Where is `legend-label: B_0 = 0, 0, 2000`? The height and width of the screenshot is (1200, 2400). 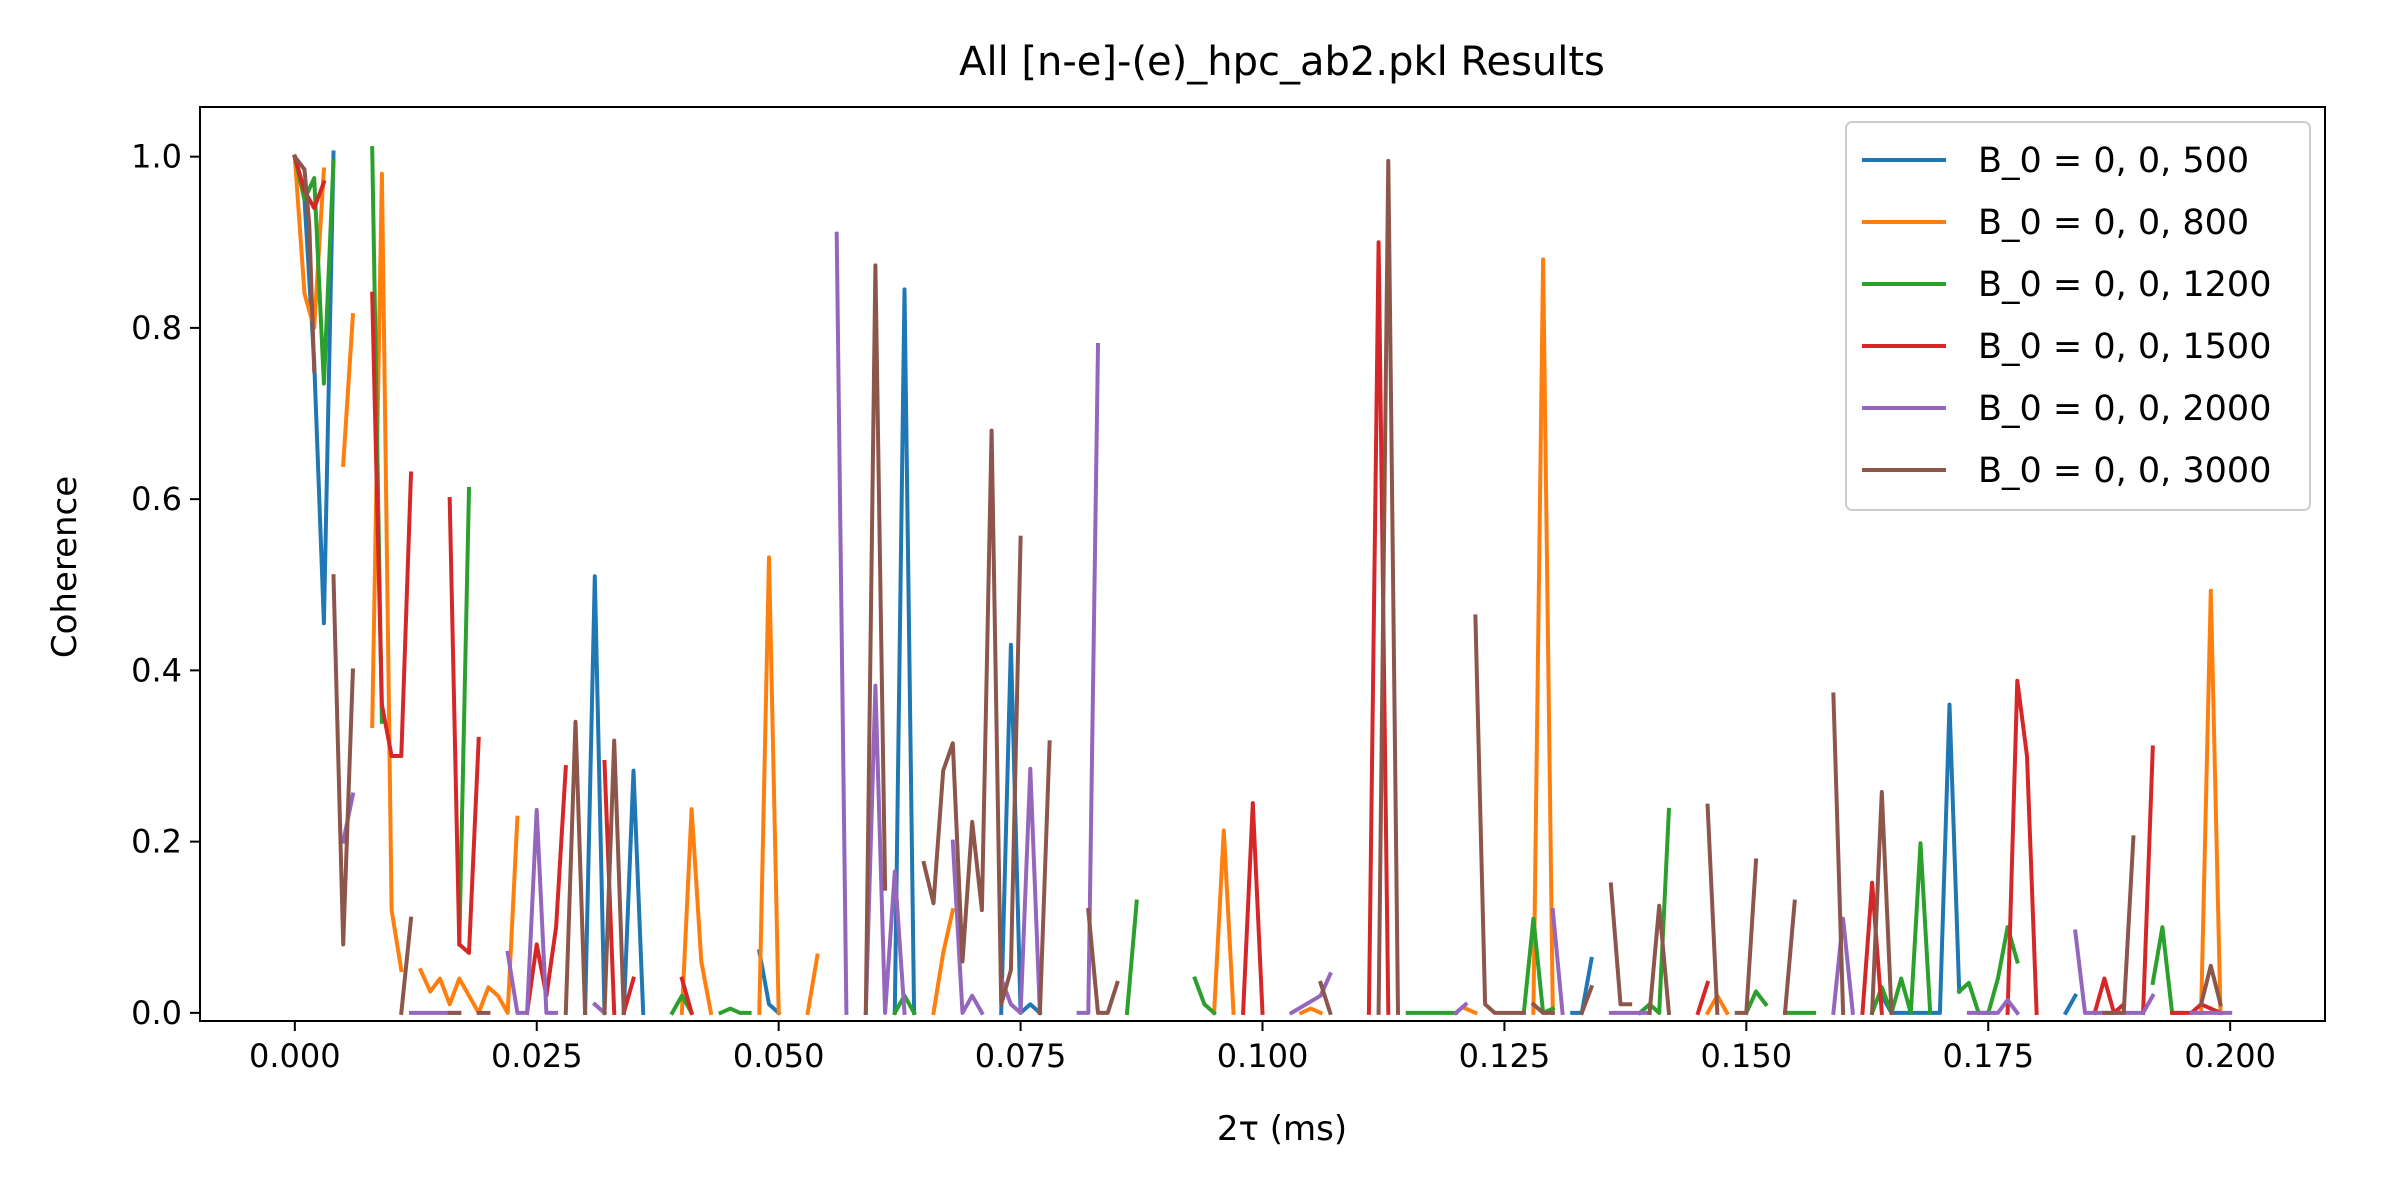
legend-label: B_0 = 0, 0, 2000 is located at coordinates (2124, 409).